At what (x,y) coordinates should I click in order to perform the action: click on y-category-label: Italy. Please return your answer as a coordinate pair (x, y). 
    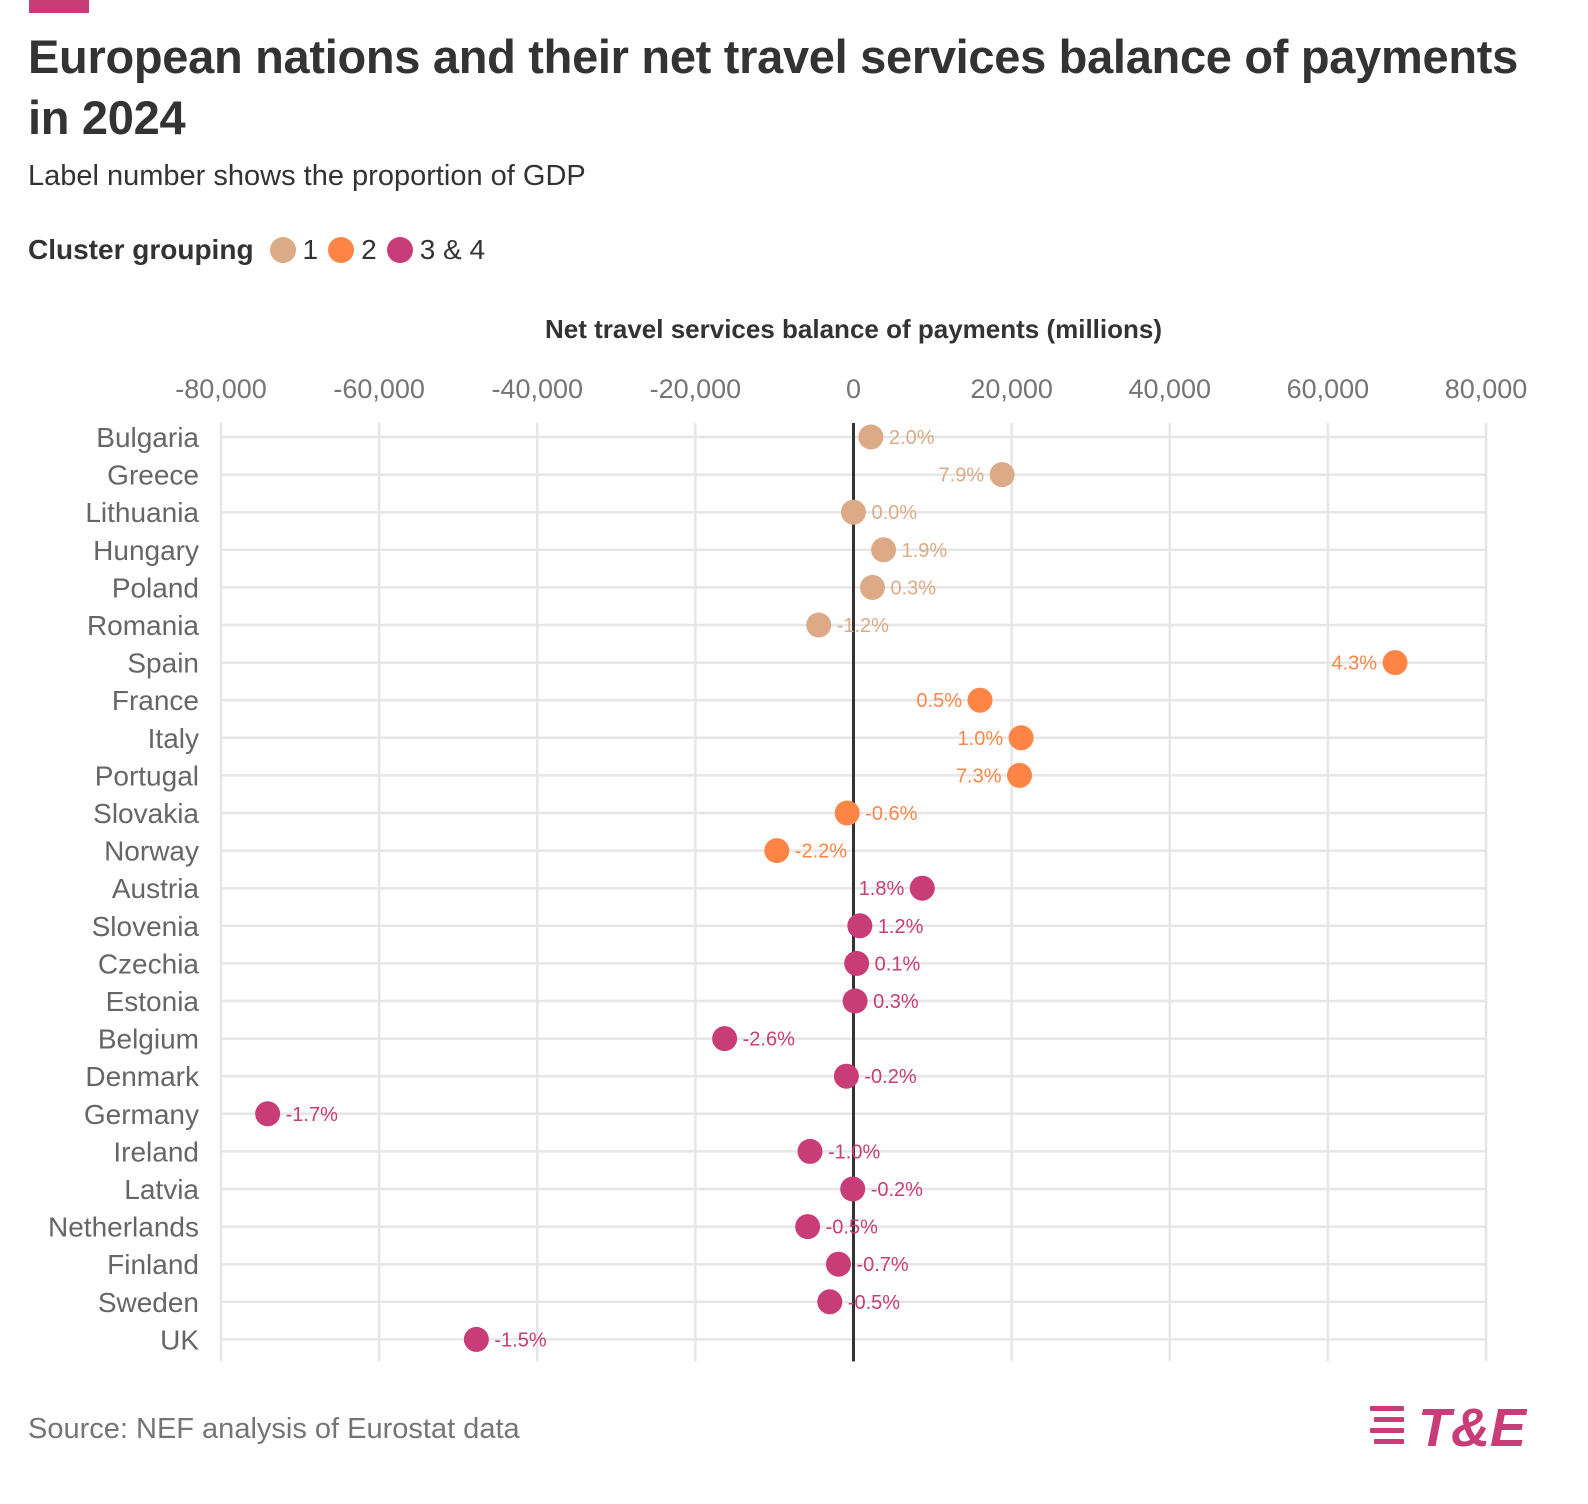
    Looking at the image, I should click on (173, 738).